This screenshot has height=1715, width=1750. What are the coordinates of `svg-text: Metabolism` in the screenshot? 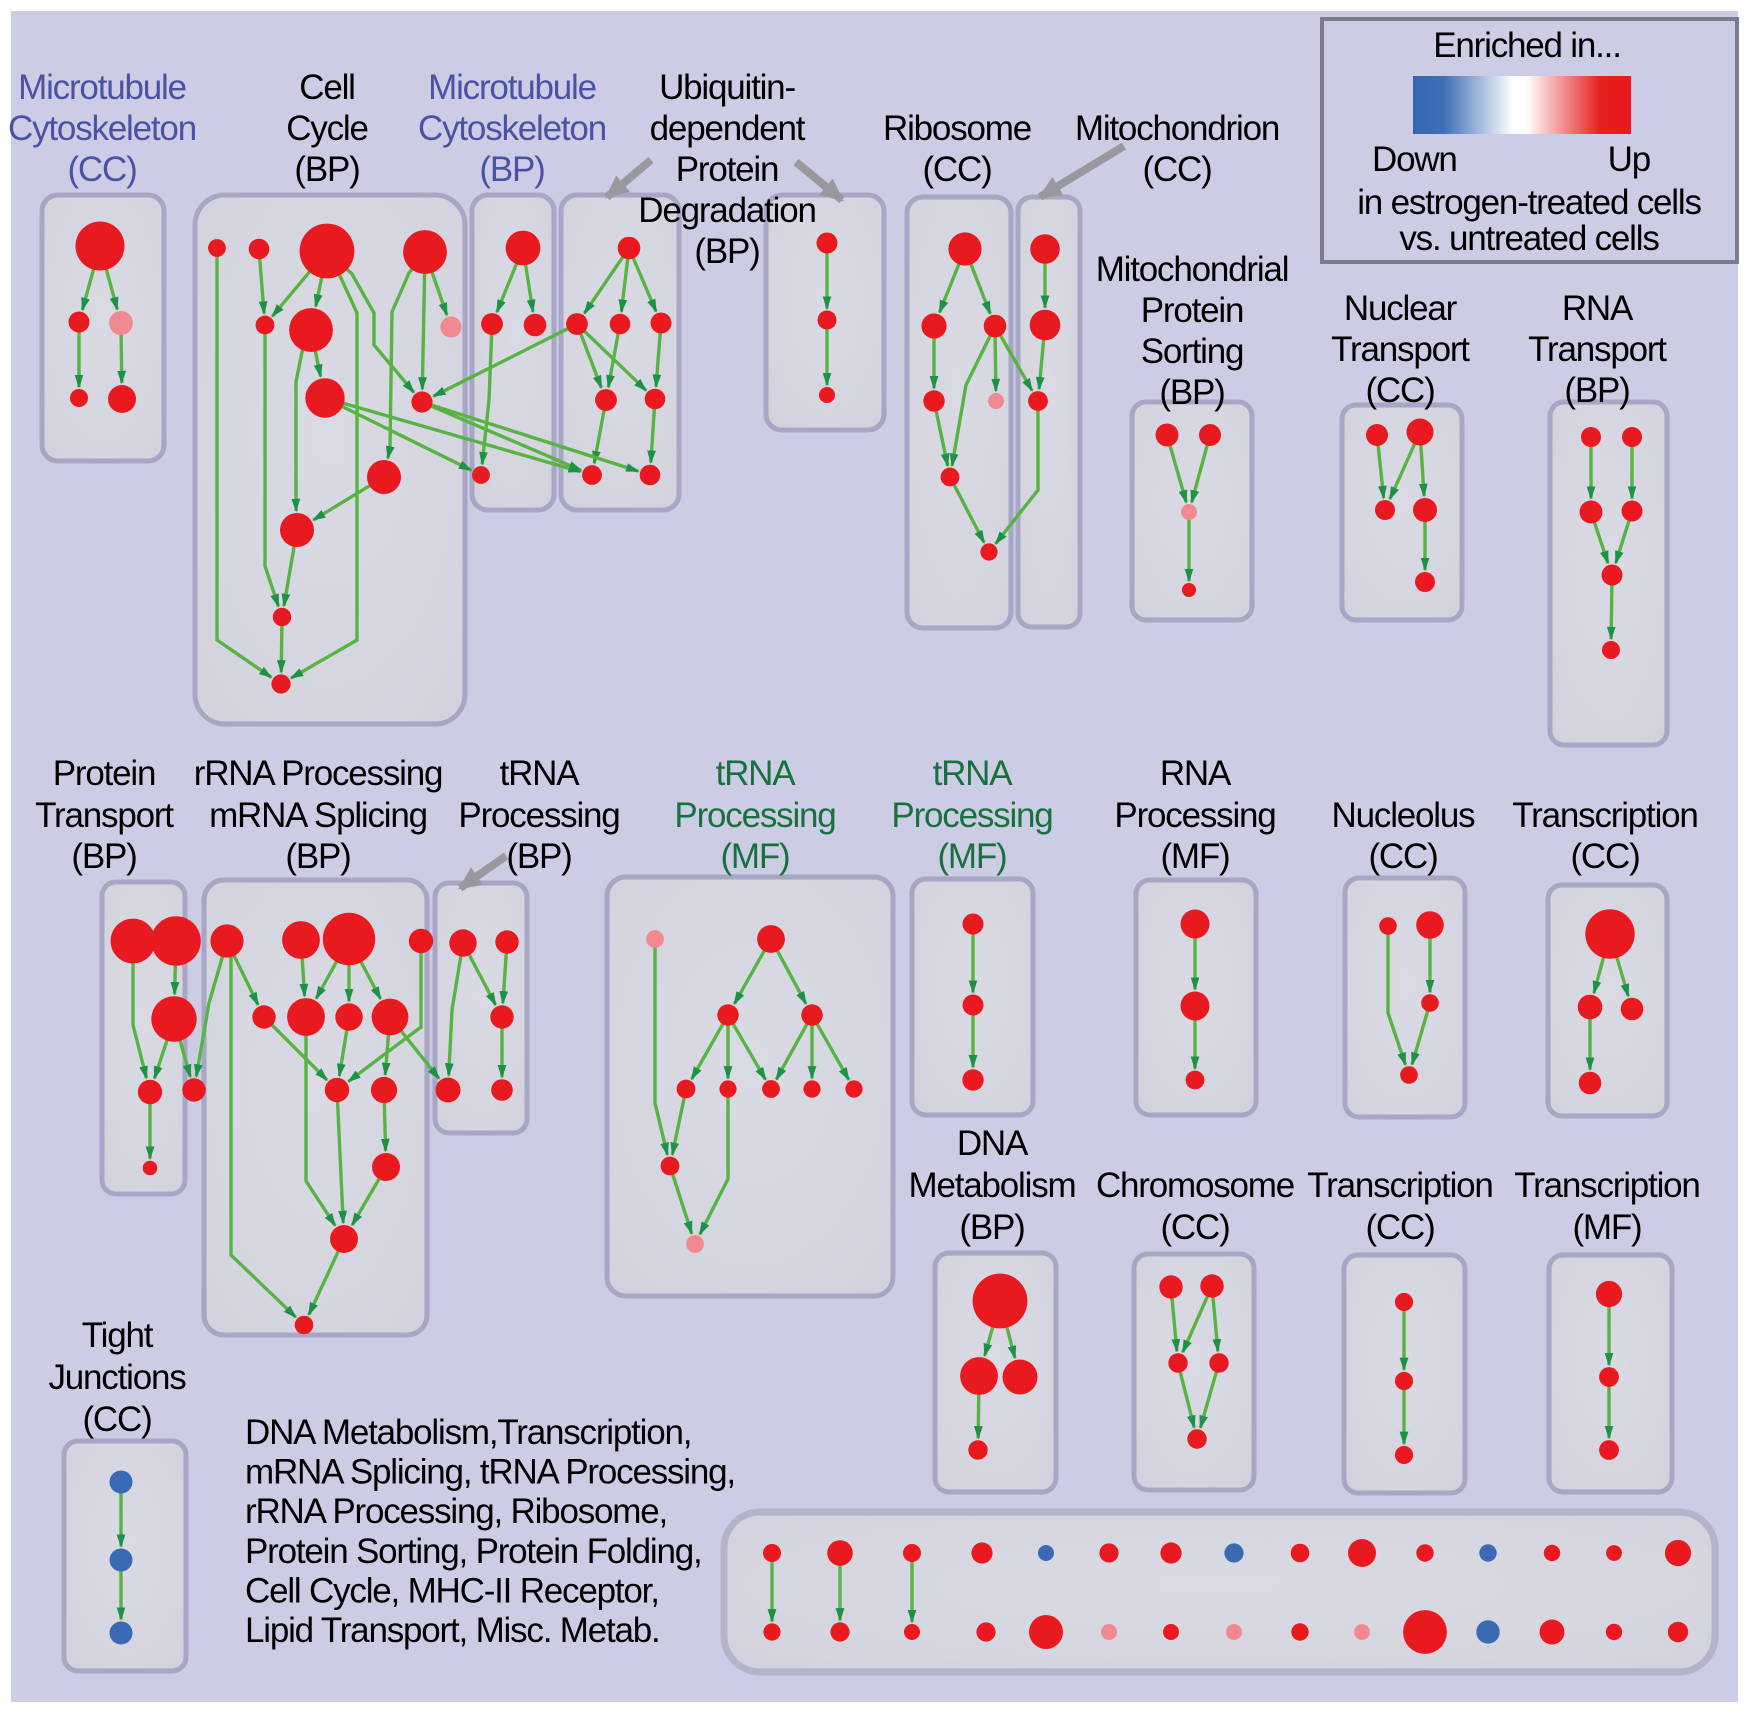 It's located at (992, 1185).